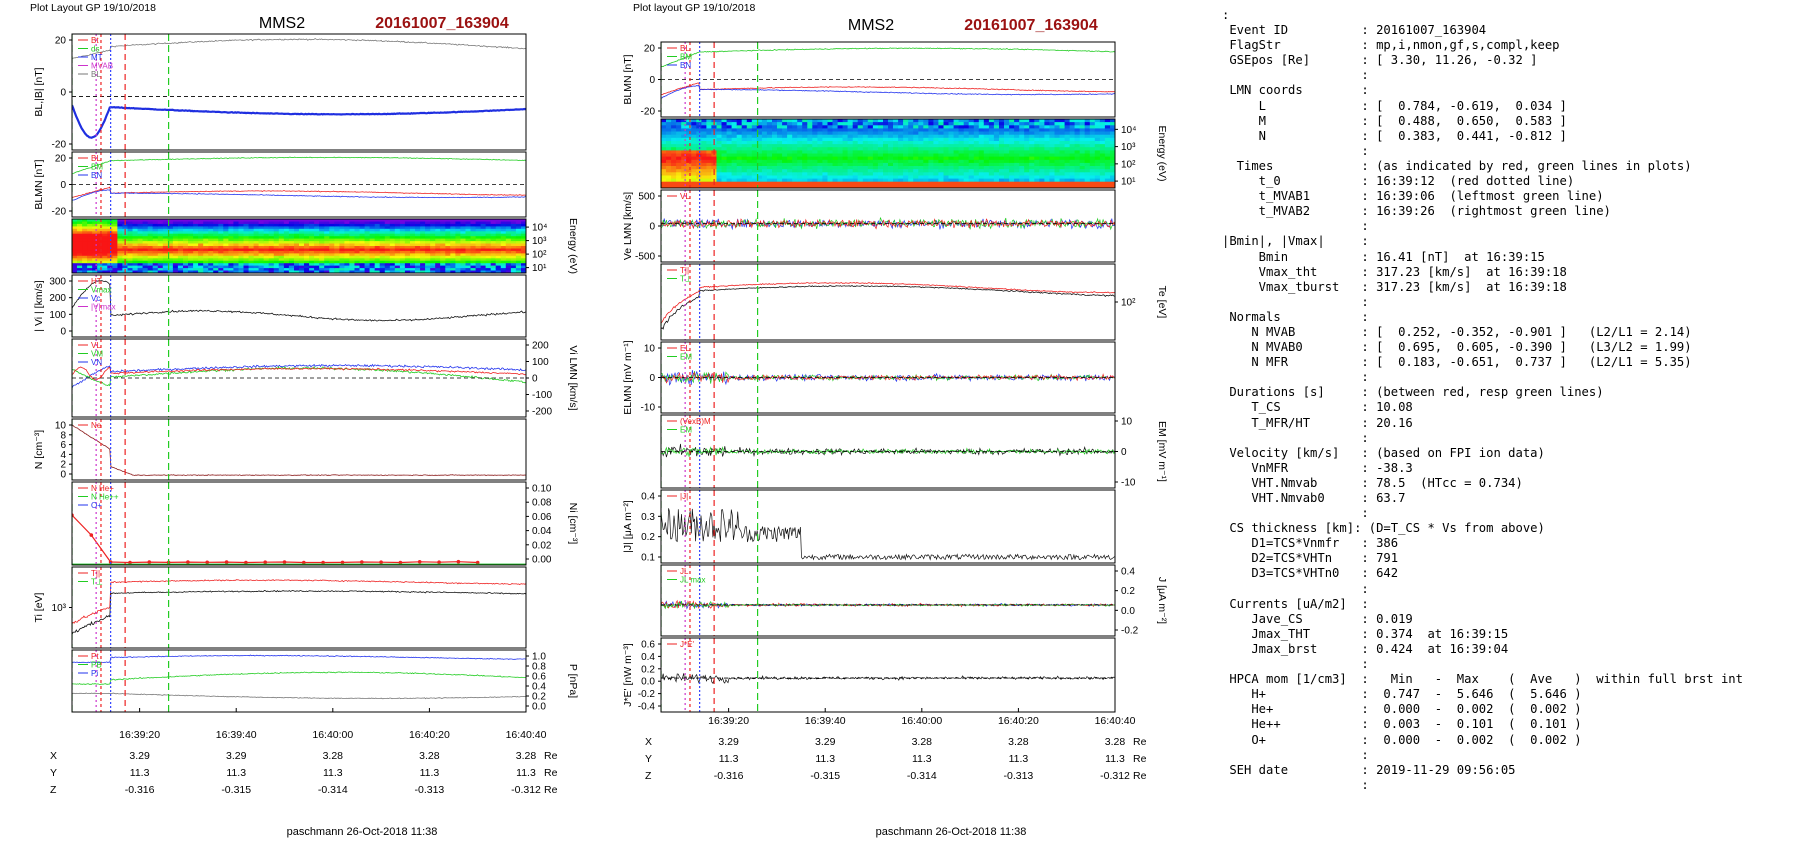  I want to click on ephemeris-value: 3.29, so click(139, 756).